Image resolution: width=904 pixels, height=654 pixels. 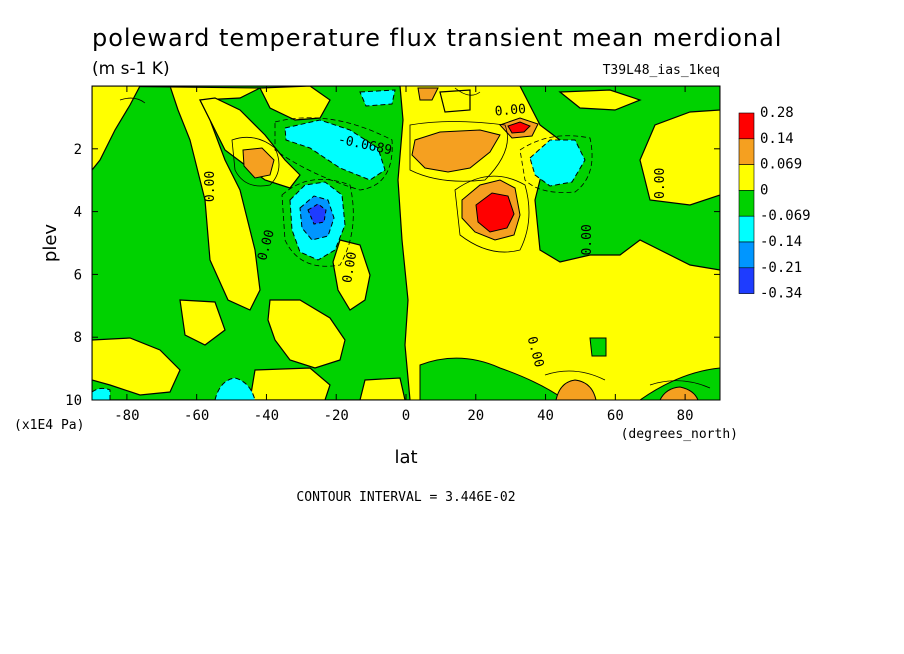 What do you see at coordinates (406, 416) in the screenshot?
I see `x-tick-label: 0` at bounding box center [406, 416].